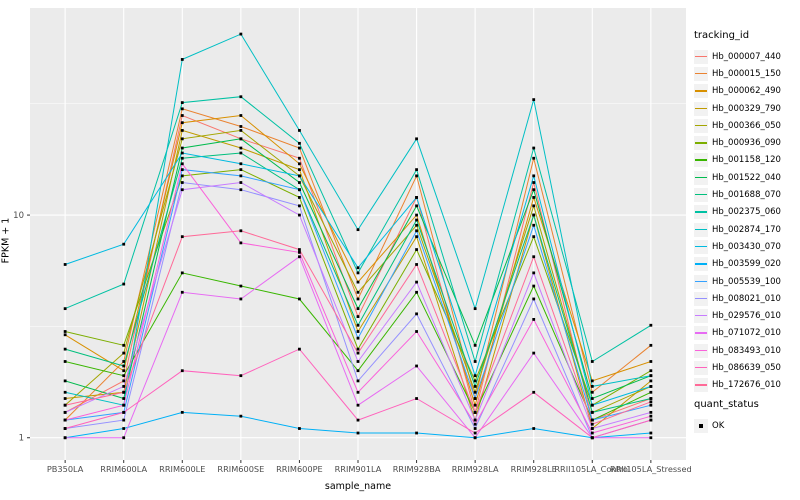 This screenshot has width=800, height=500. I want to click on legend-item: Hb_000062_490, so click(737, 91).